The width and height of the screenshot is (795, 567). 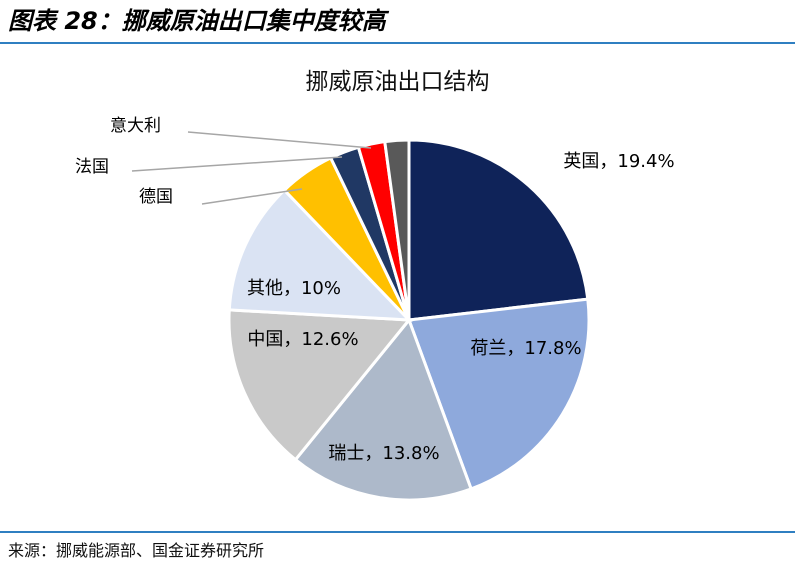 What do you see at coordinates (498, 230) in the screenshot?
I see `pie-slice-英国` at bounding box center [498, 230].